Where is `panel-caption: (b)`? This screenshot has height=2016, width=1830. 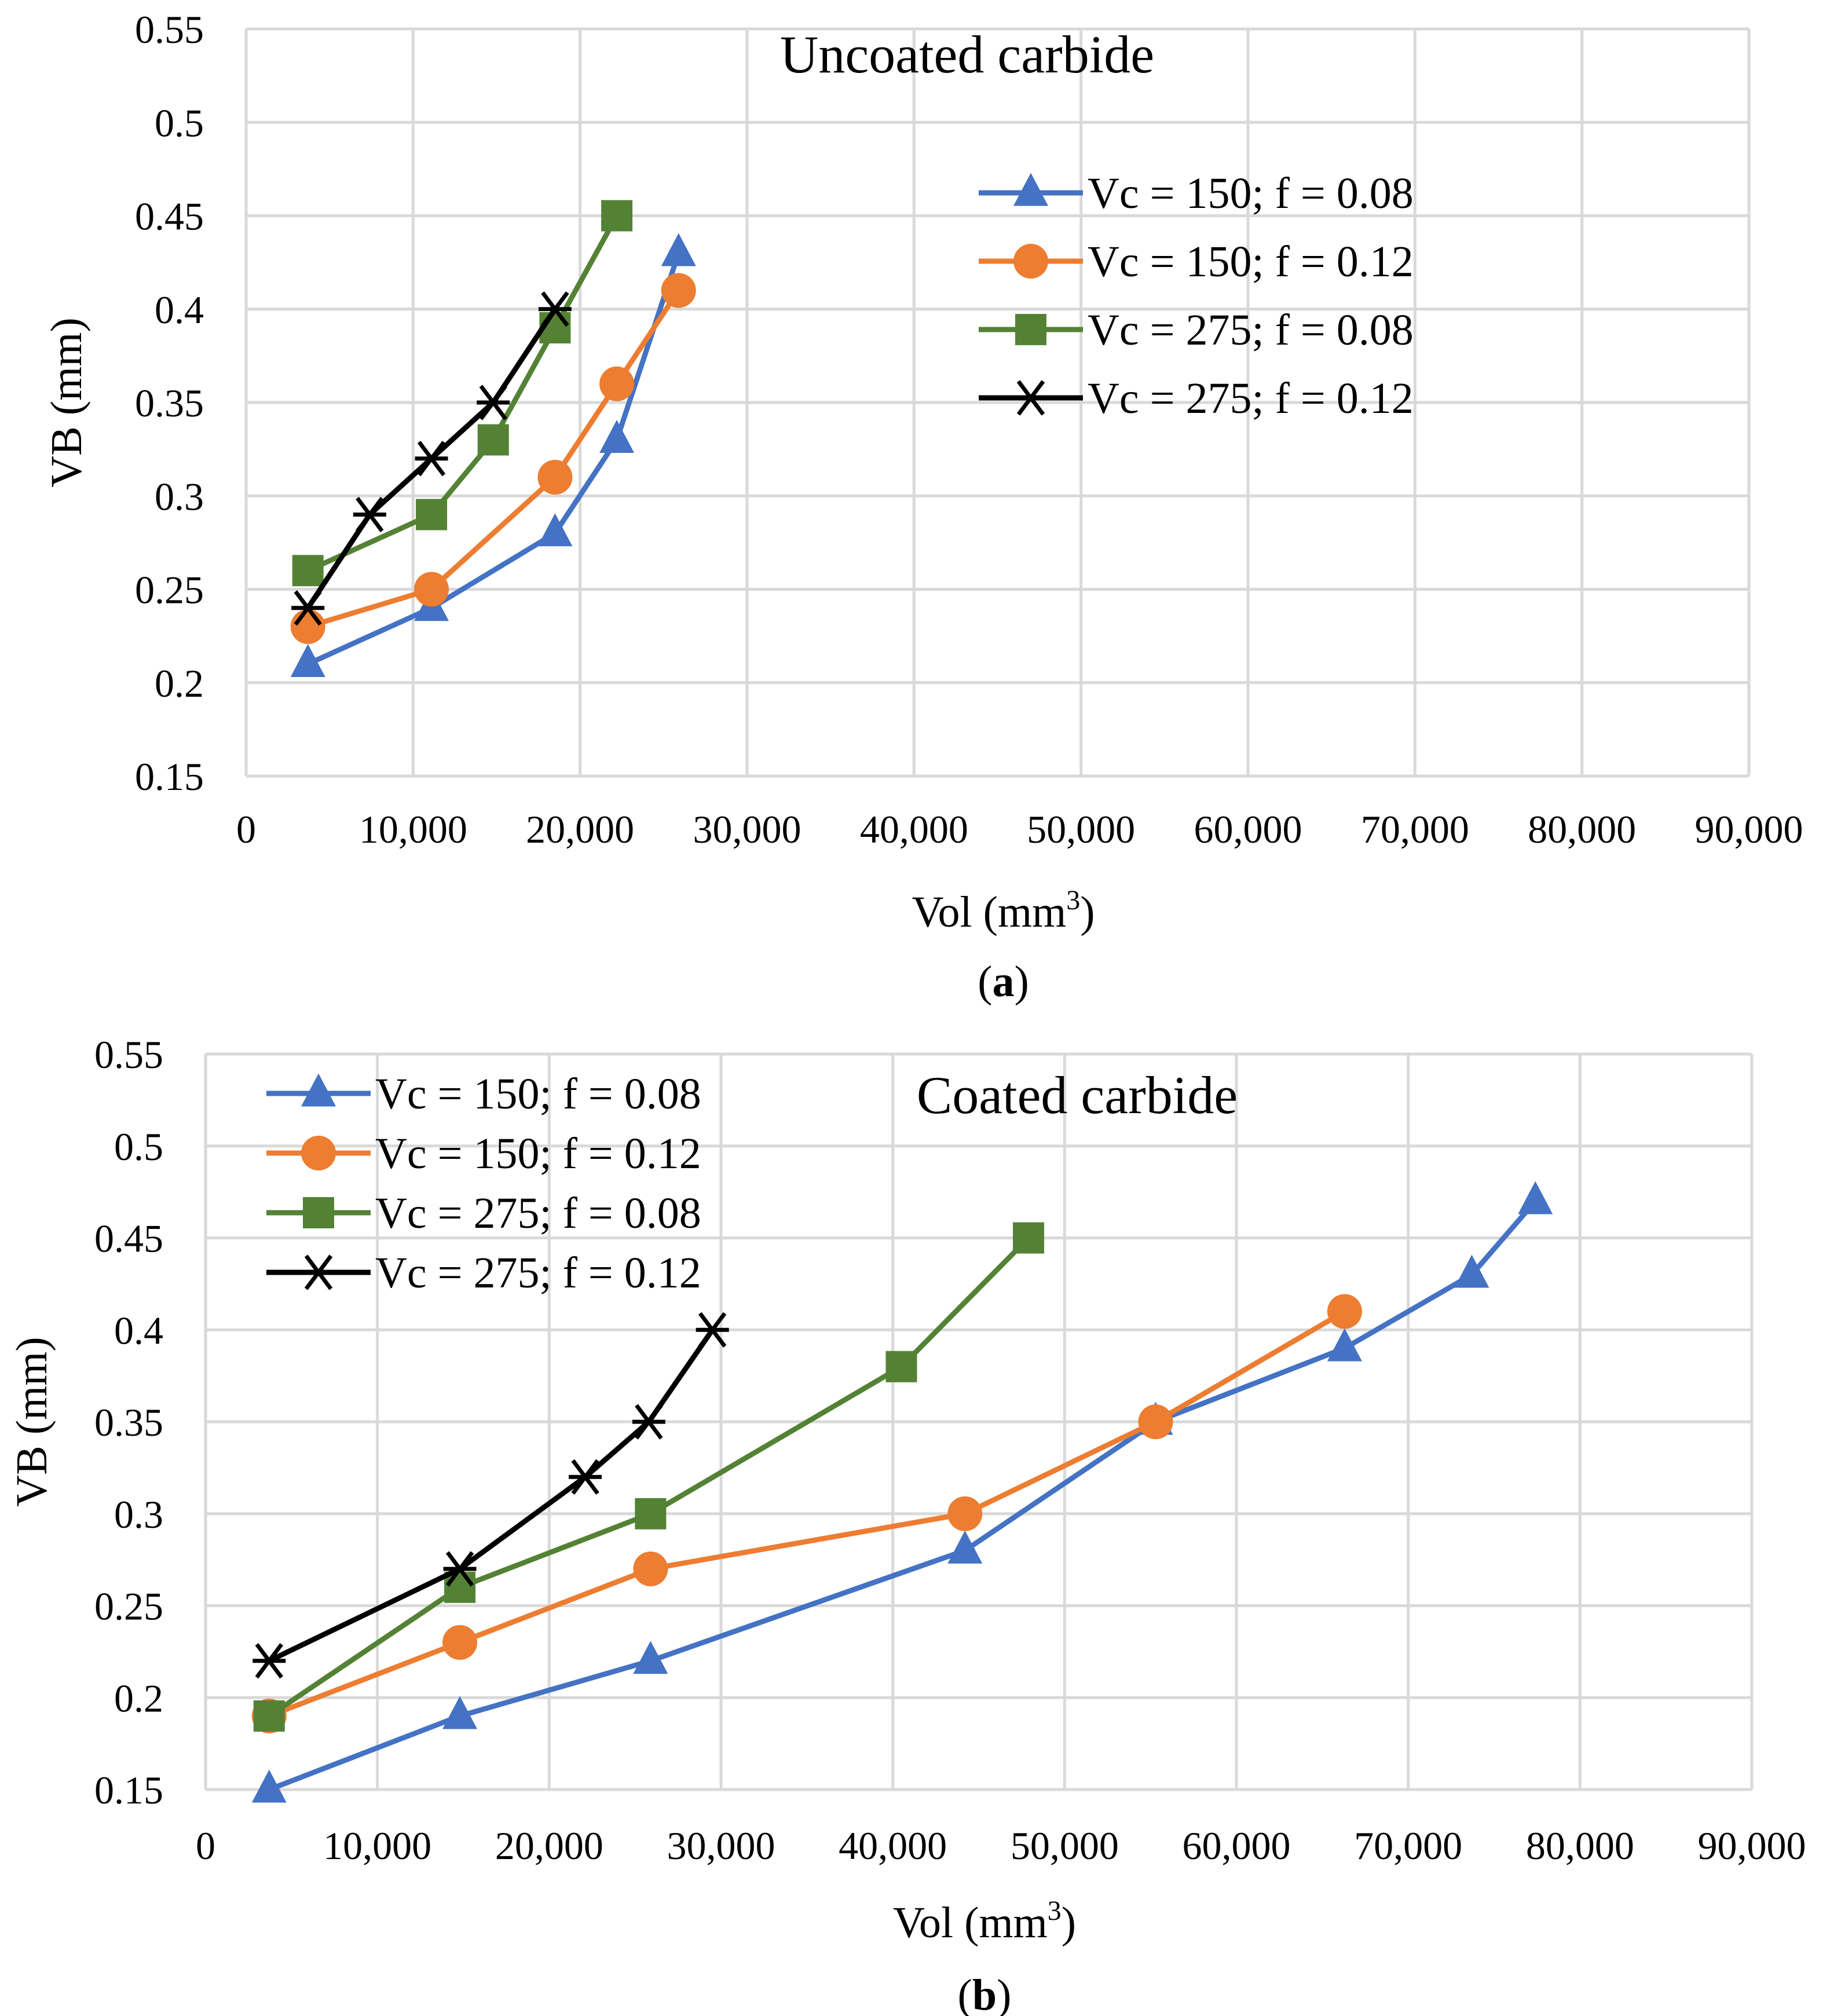
panel-caption: (b) is located at coordinates (985, 1993).